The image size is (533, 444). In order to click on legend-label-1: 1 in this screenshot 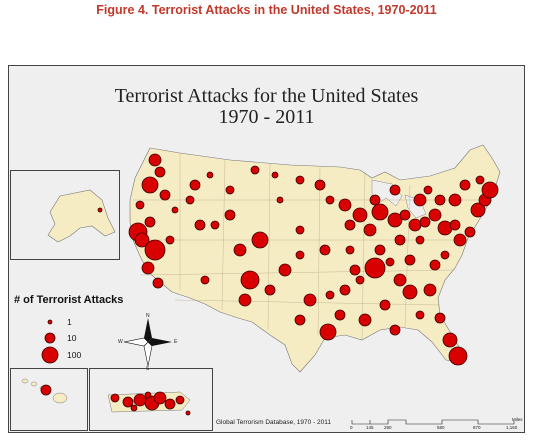, I will do `click(69, 322)`.